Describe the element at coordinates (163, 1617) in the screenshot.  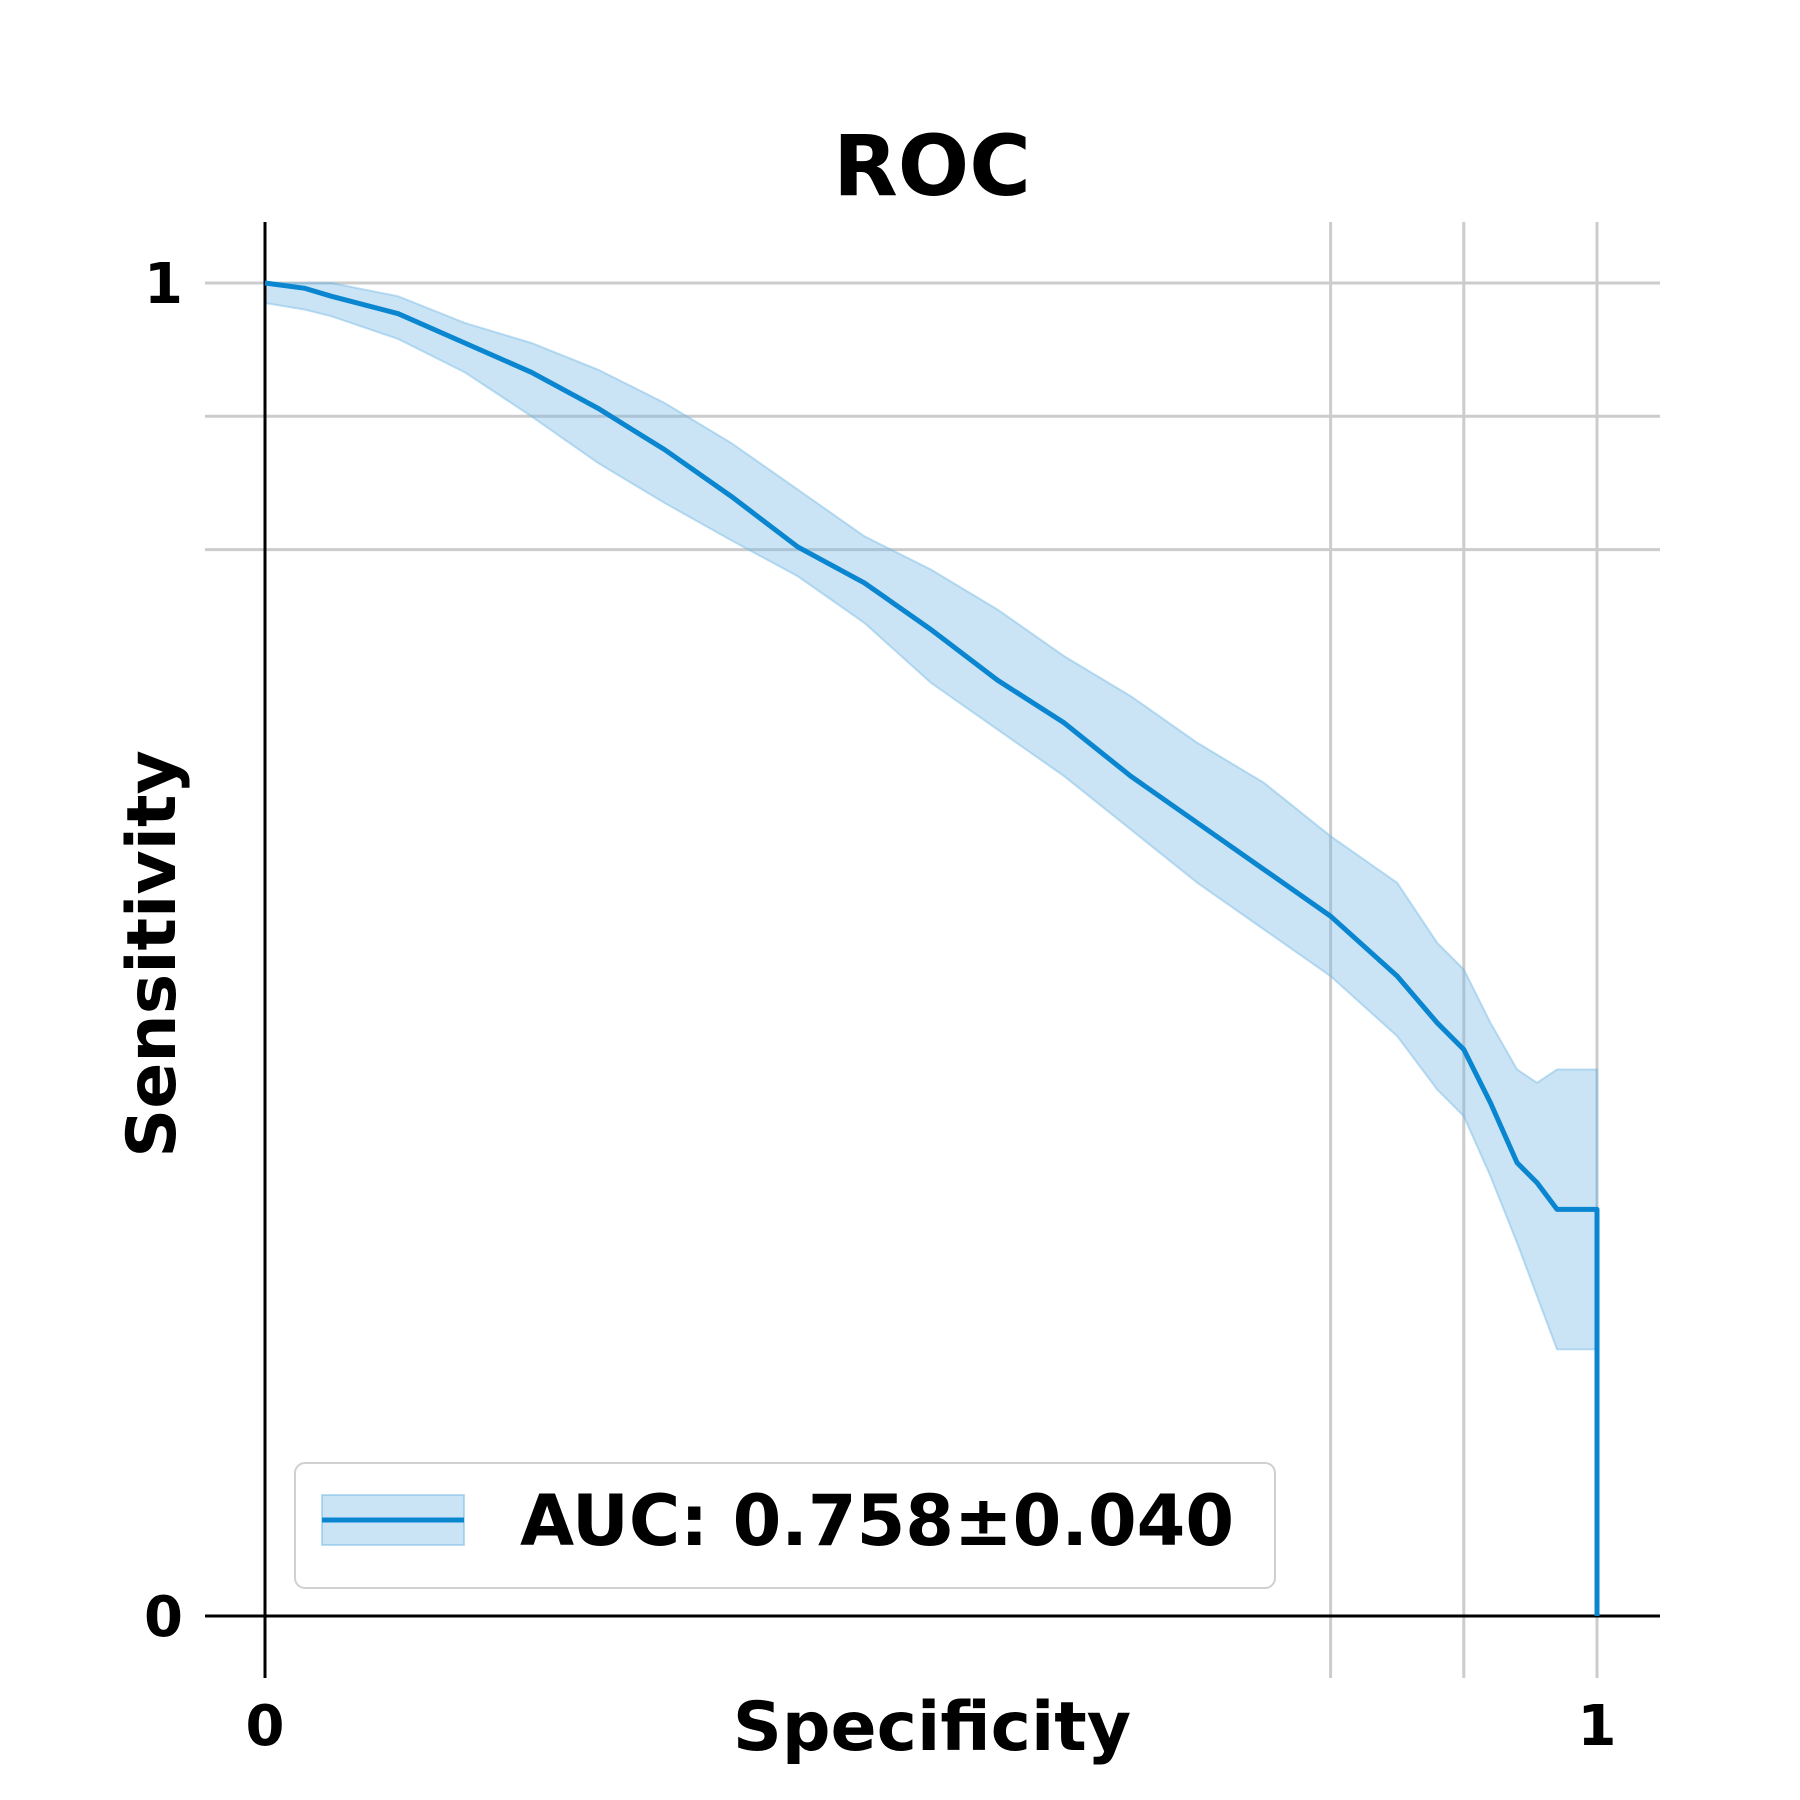
I see `y-tick-label: 0` at that location.